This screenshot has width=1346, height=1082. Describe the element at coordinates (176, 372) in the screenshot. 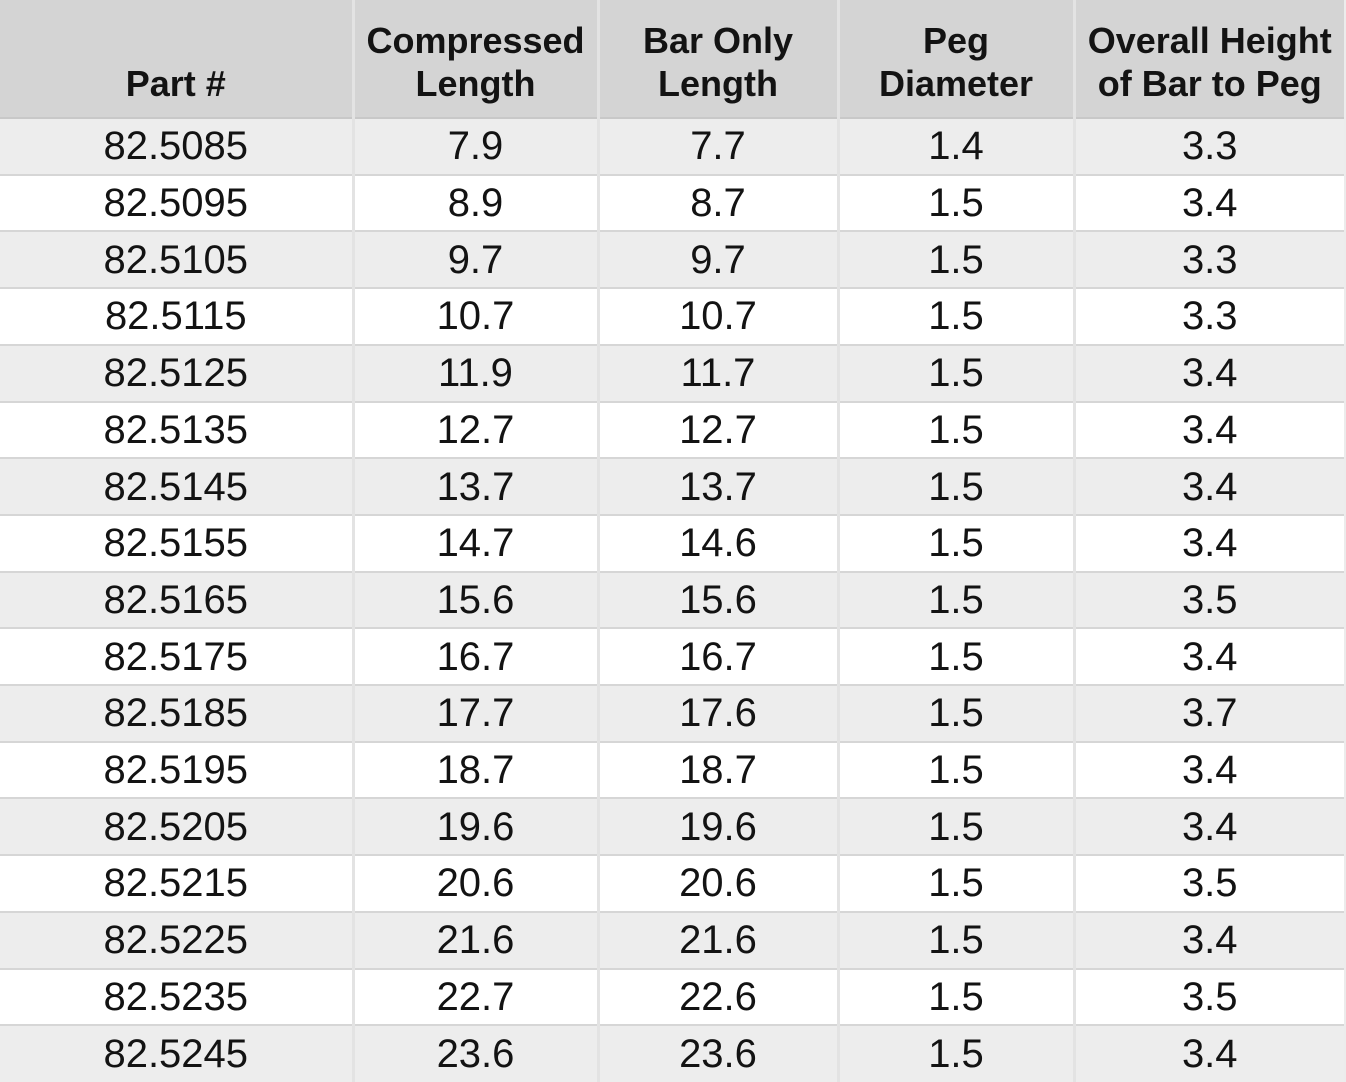

I see `cell-part-number: 82.5125` at that location.